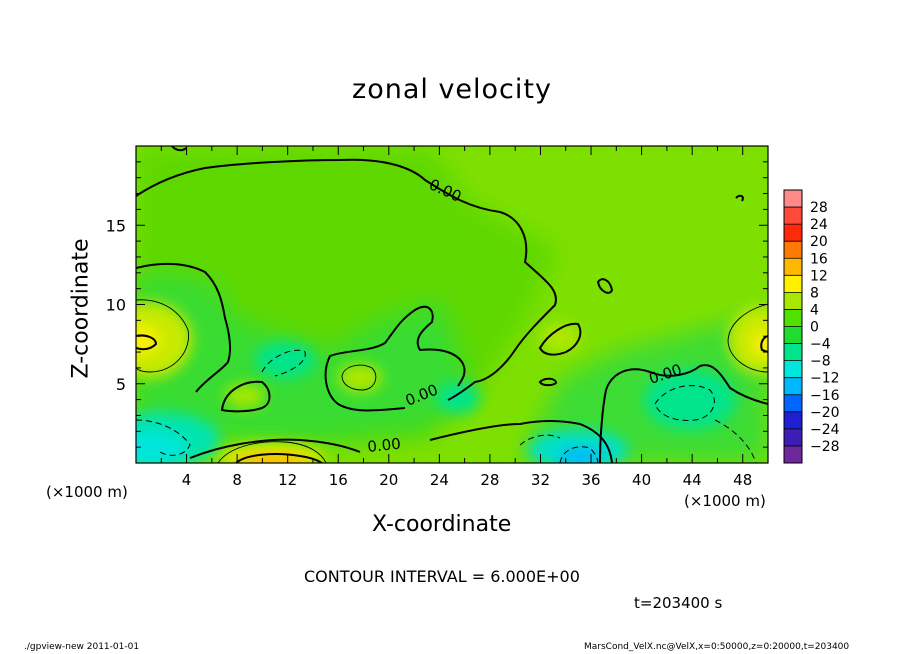 Image resolution: width=904 pixels, height=654 pixels. Describe the element at coordinates (764, 344) in the screenshot. I see `high-contour-right` at that location.